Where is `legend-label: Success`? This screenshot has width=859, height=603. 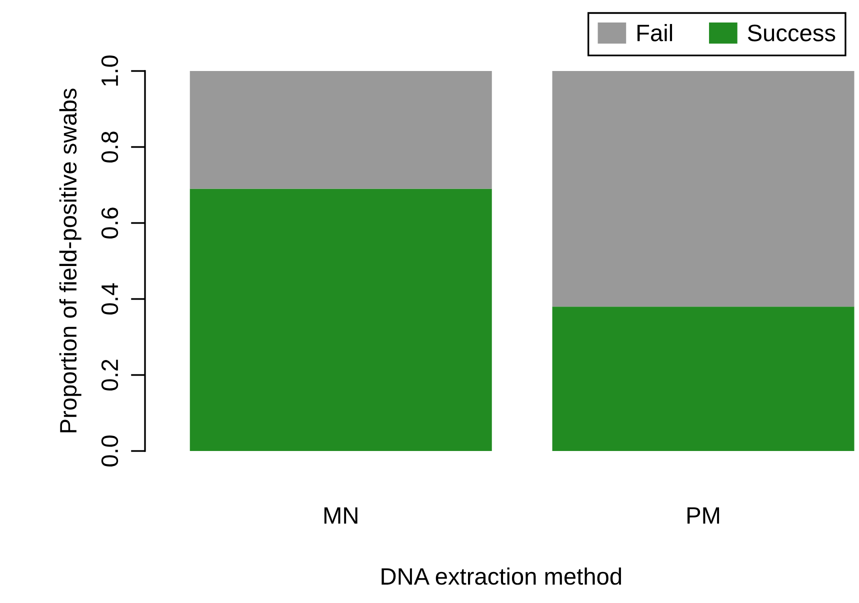
legend-label: Success is located at coordinates (792, 33).